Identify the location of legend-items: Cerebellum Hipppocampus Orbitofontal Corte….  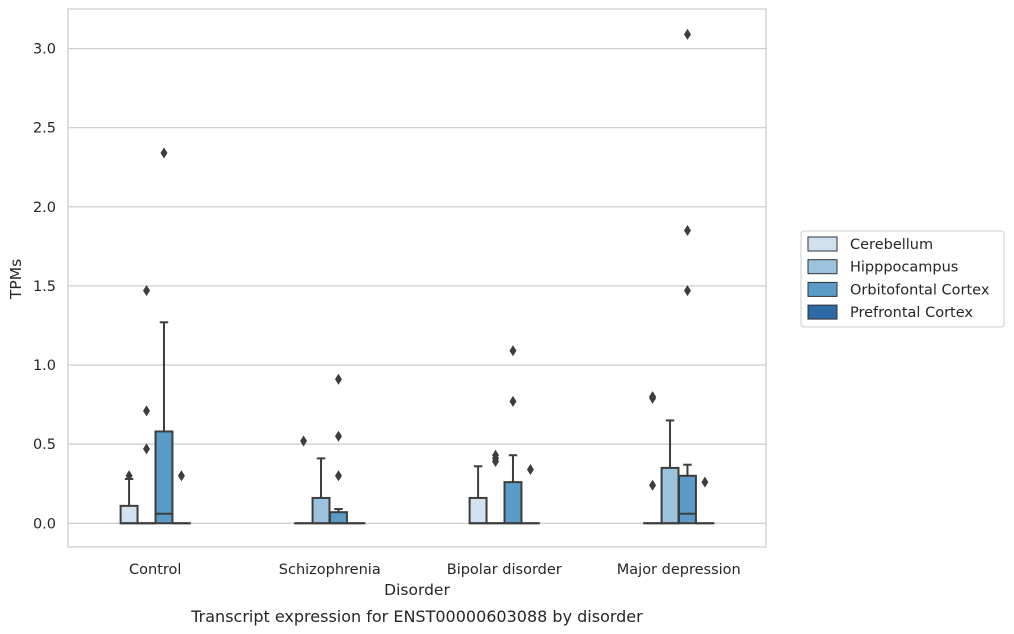
(898, 278).